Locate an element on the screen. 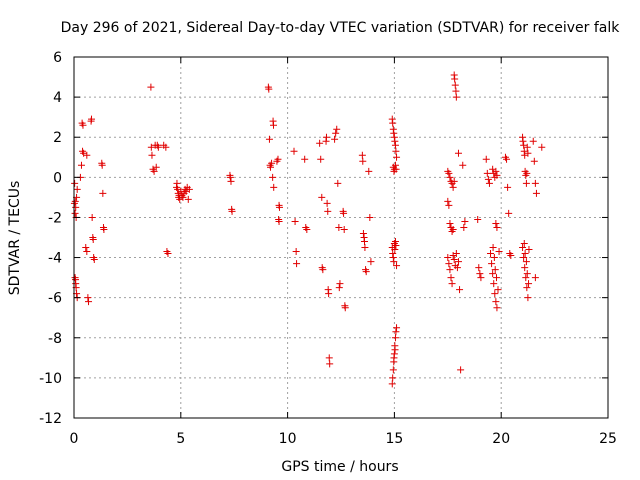  x-tick-label: 0 is located at coordinates (74, 439).